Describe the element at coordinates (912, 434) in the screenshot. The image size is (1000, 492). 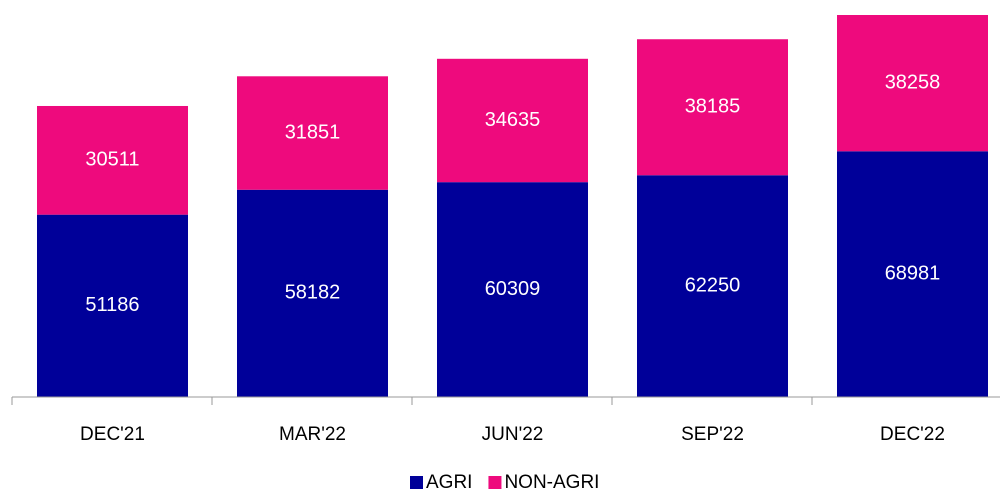
I see `x-tick-label: DEC'22` at that location.